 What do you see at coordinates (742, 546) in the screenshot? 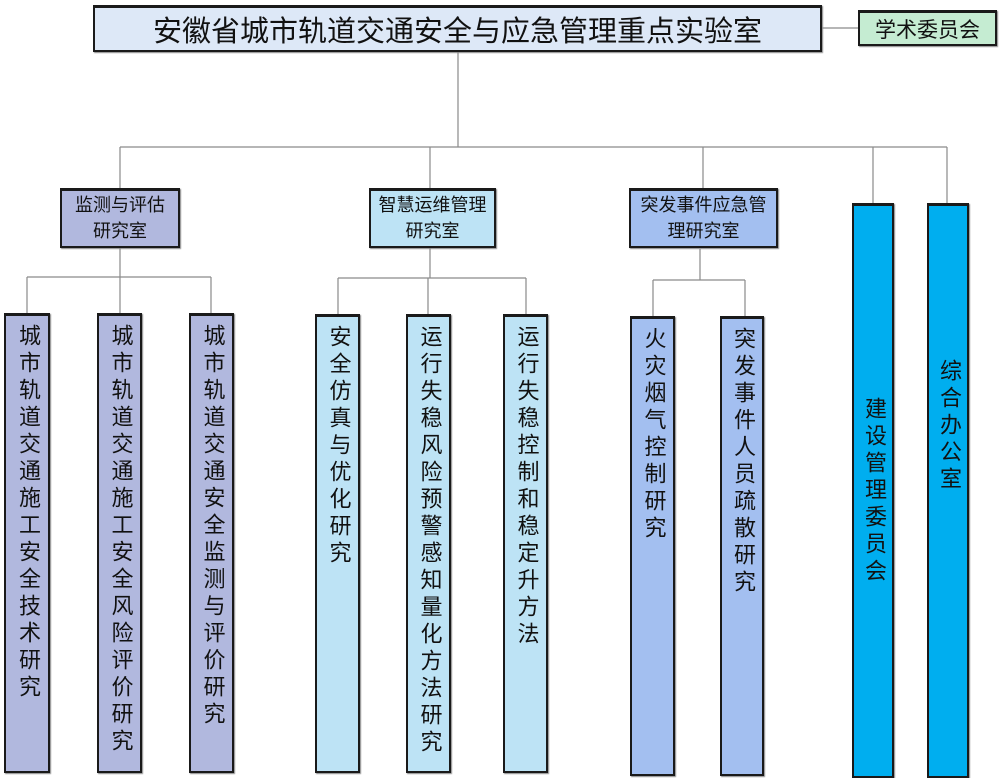
I see `unit-evacuation: 突发事件人员疏散研究` at bounding box center [742, 546].